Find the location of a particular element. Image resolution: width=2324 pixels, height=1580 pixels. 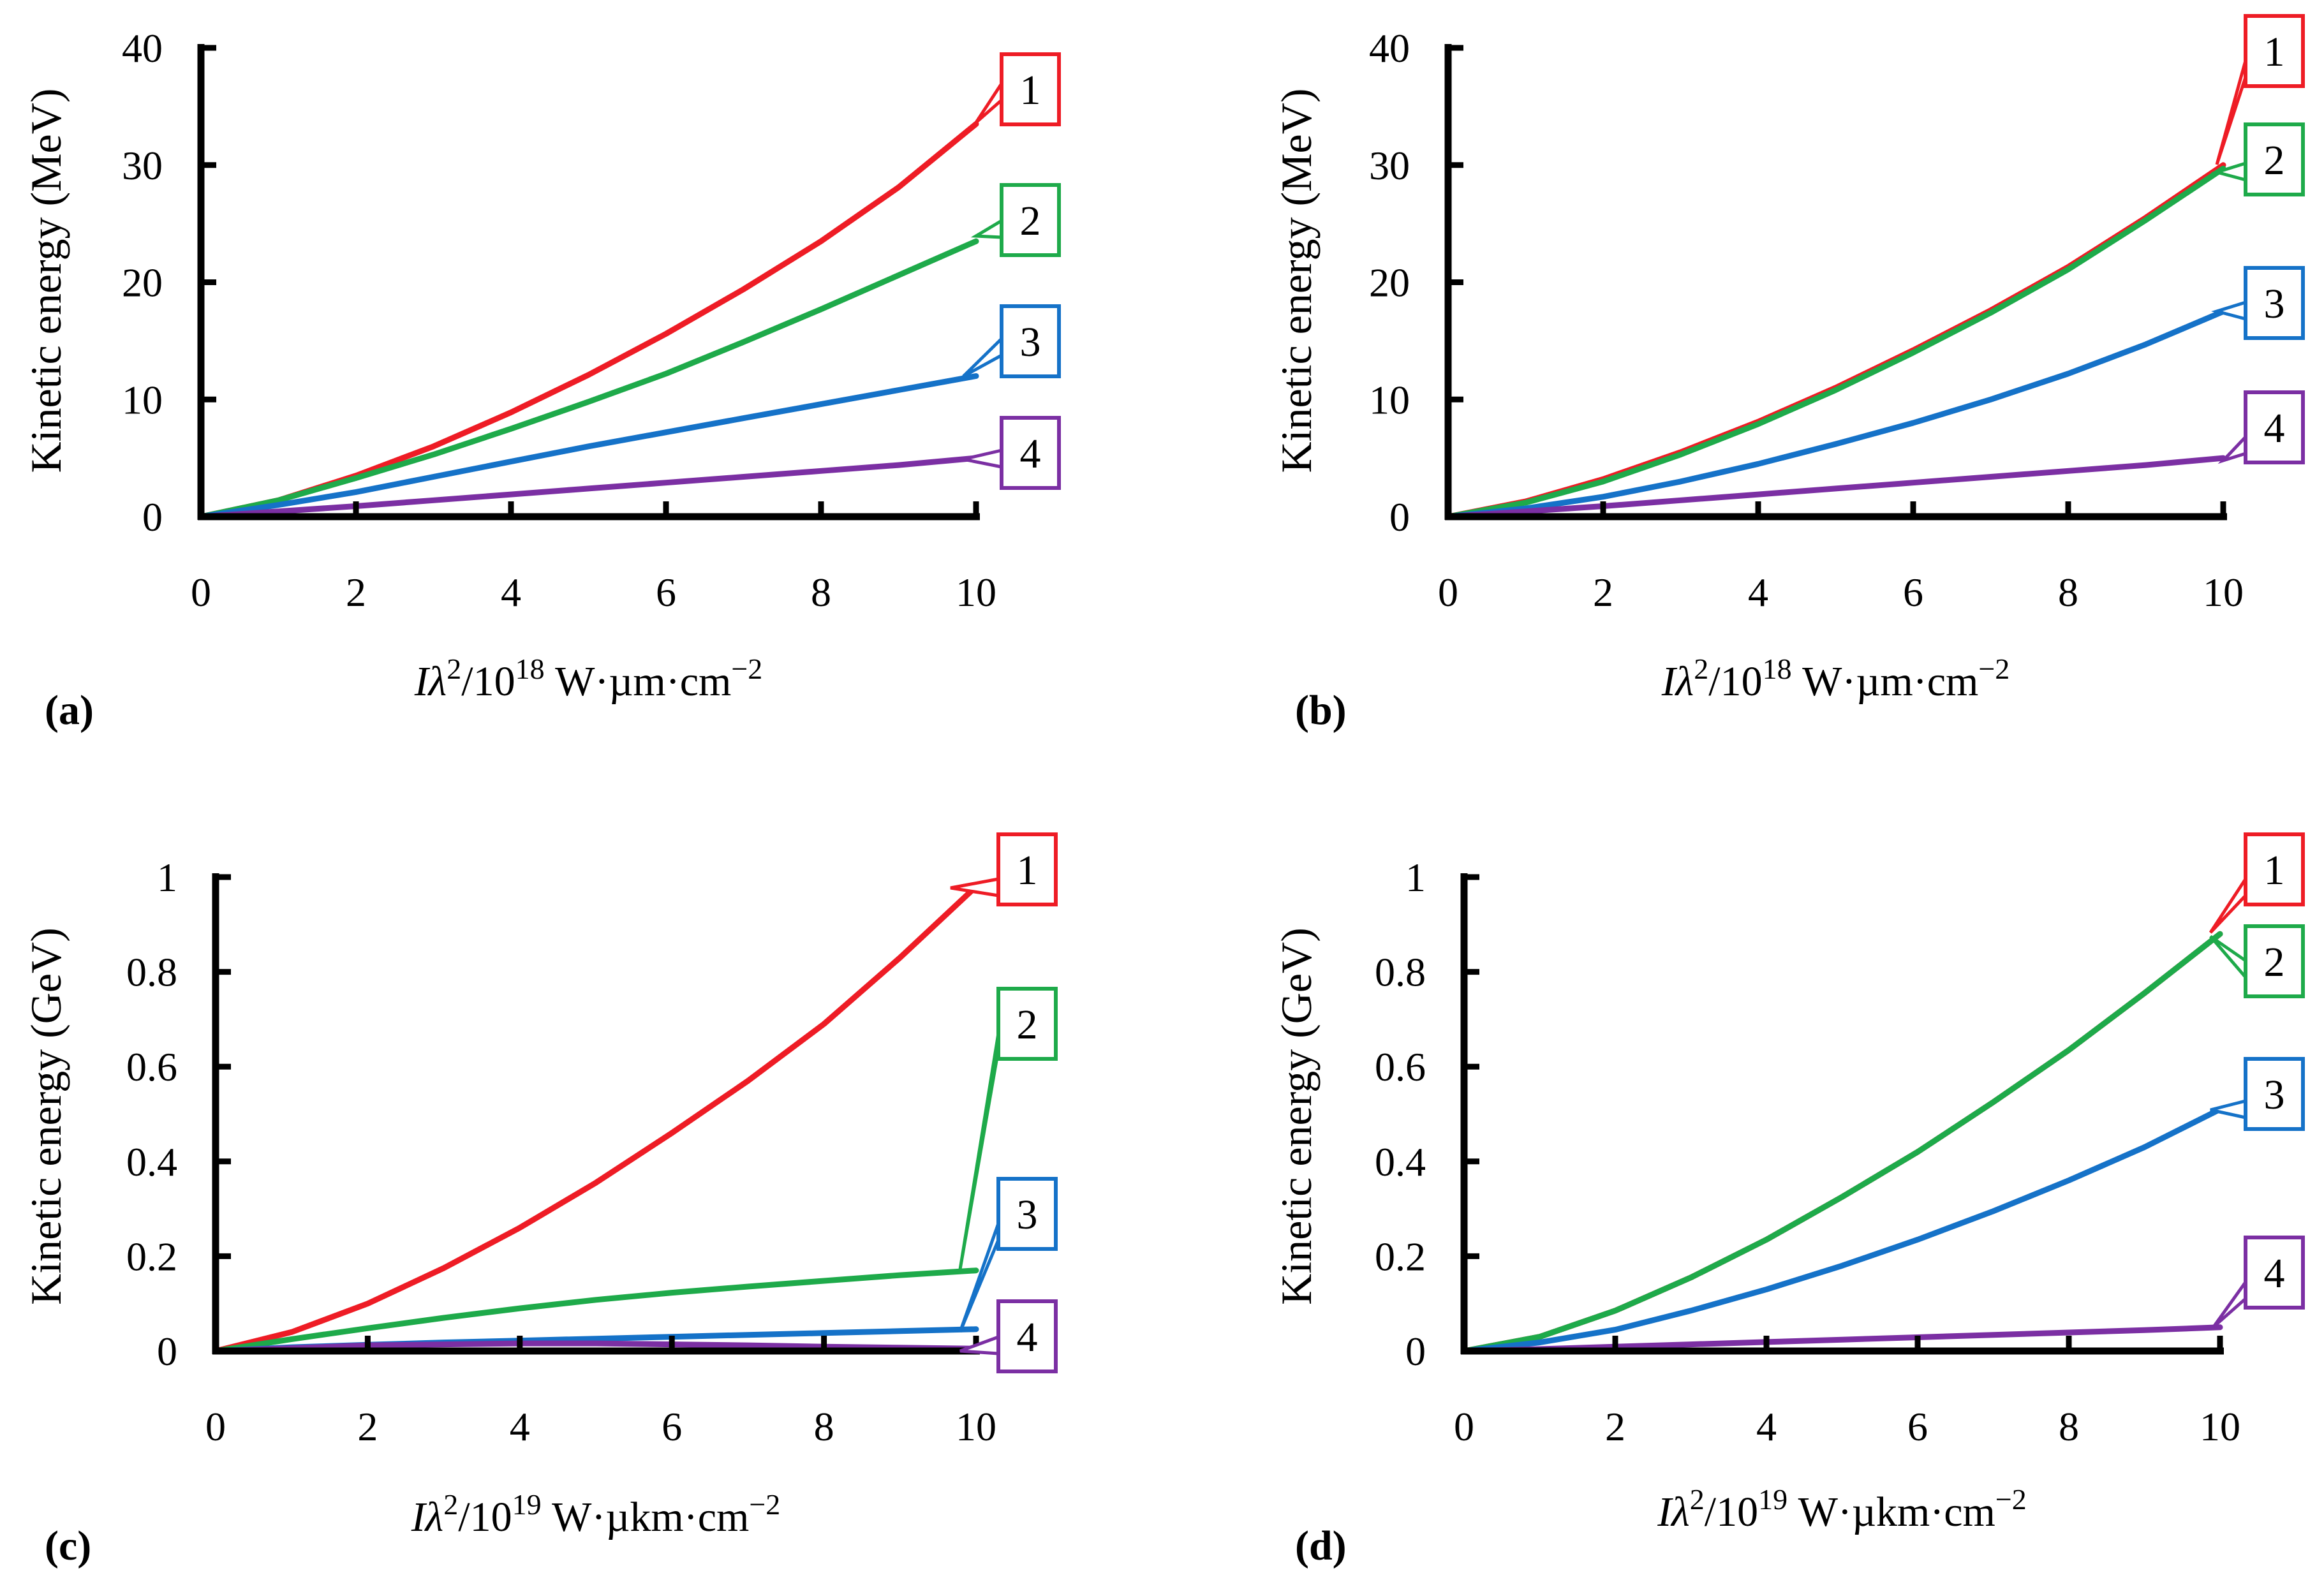

y-axis-label: Kinetic energy (GeV) is located at coordinates (1296, 1116).